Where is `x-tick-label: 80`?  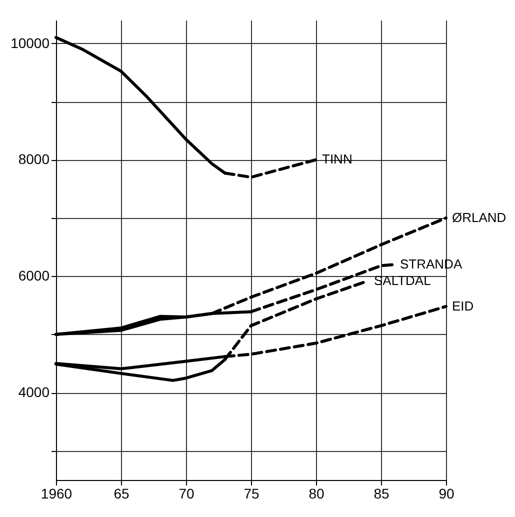
x-tick-label: 80 is located at coordinates (316, 494).